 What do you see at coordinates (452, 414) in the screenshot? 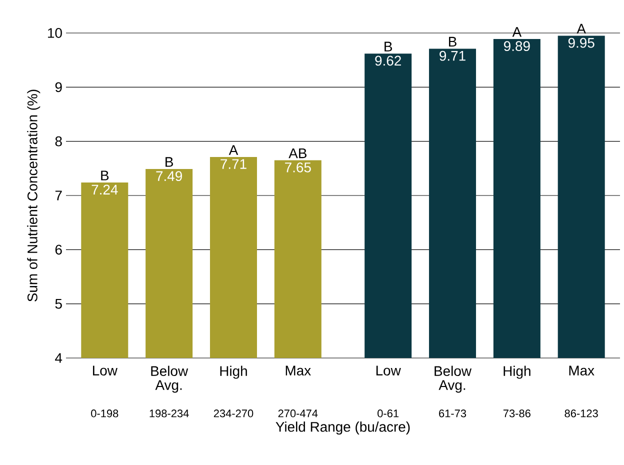
I see `text: 61-73` at bounding box center [452, 414].